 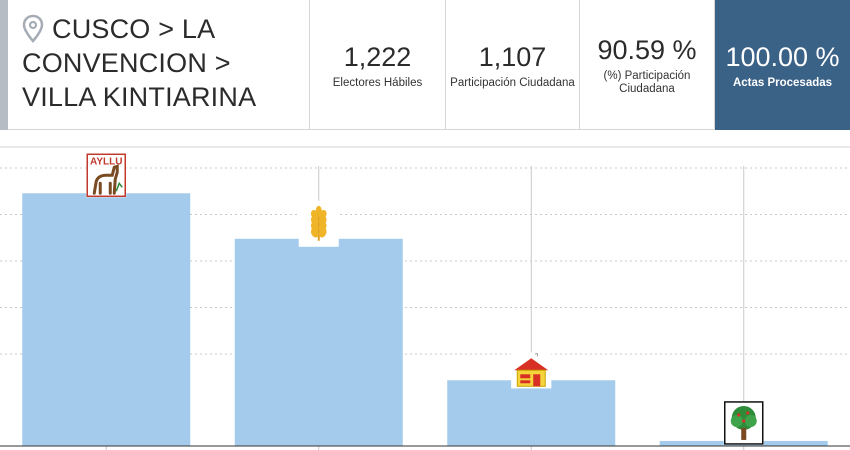 I want to click on stat-porcentaje-participacion: 90.59 % (%) Participación Ciudadana, so click(x=647, y=65).